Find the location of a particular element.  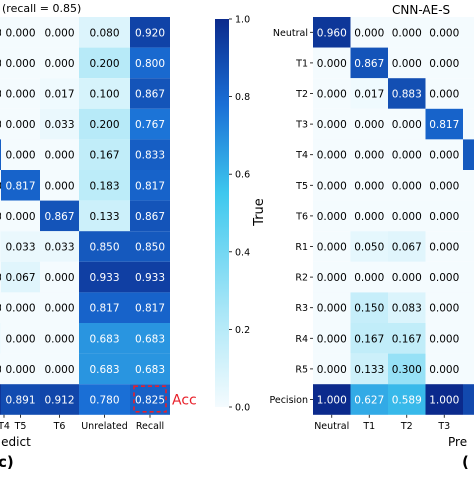

cell-value-label: 0.627 is located at coordinates (369, 401).